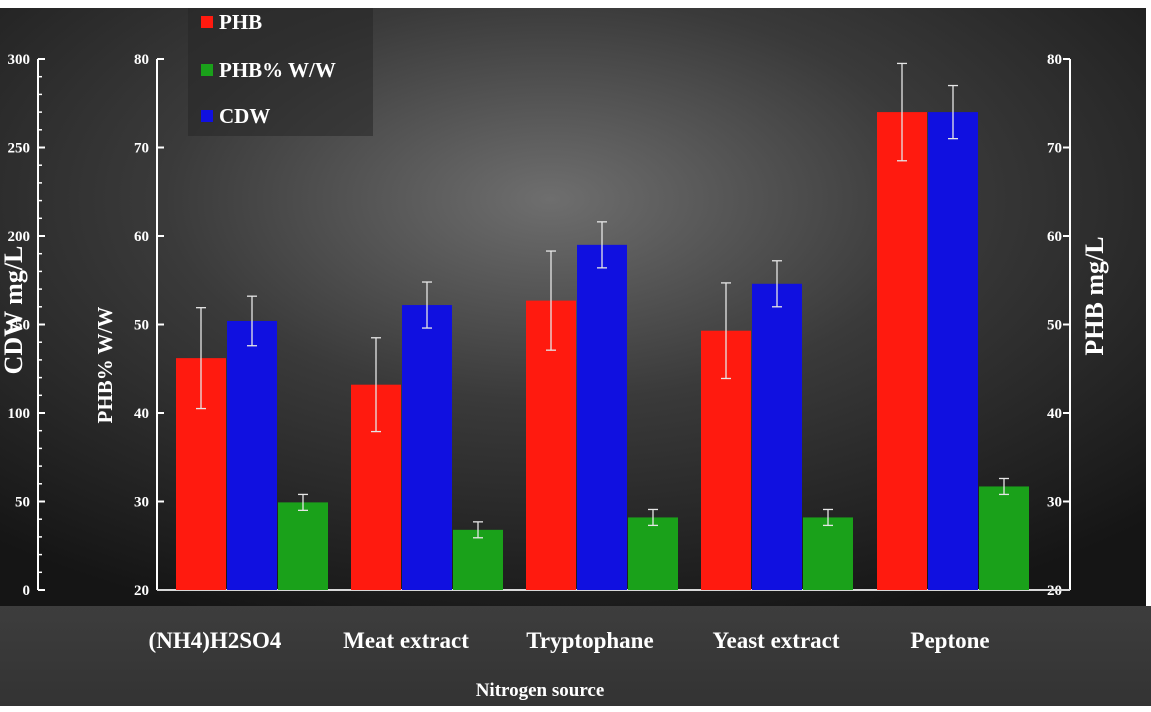  Describe the element at coordinates (19, 149) in the screenshot. I see `cdw-tick-label: 250` at that location.